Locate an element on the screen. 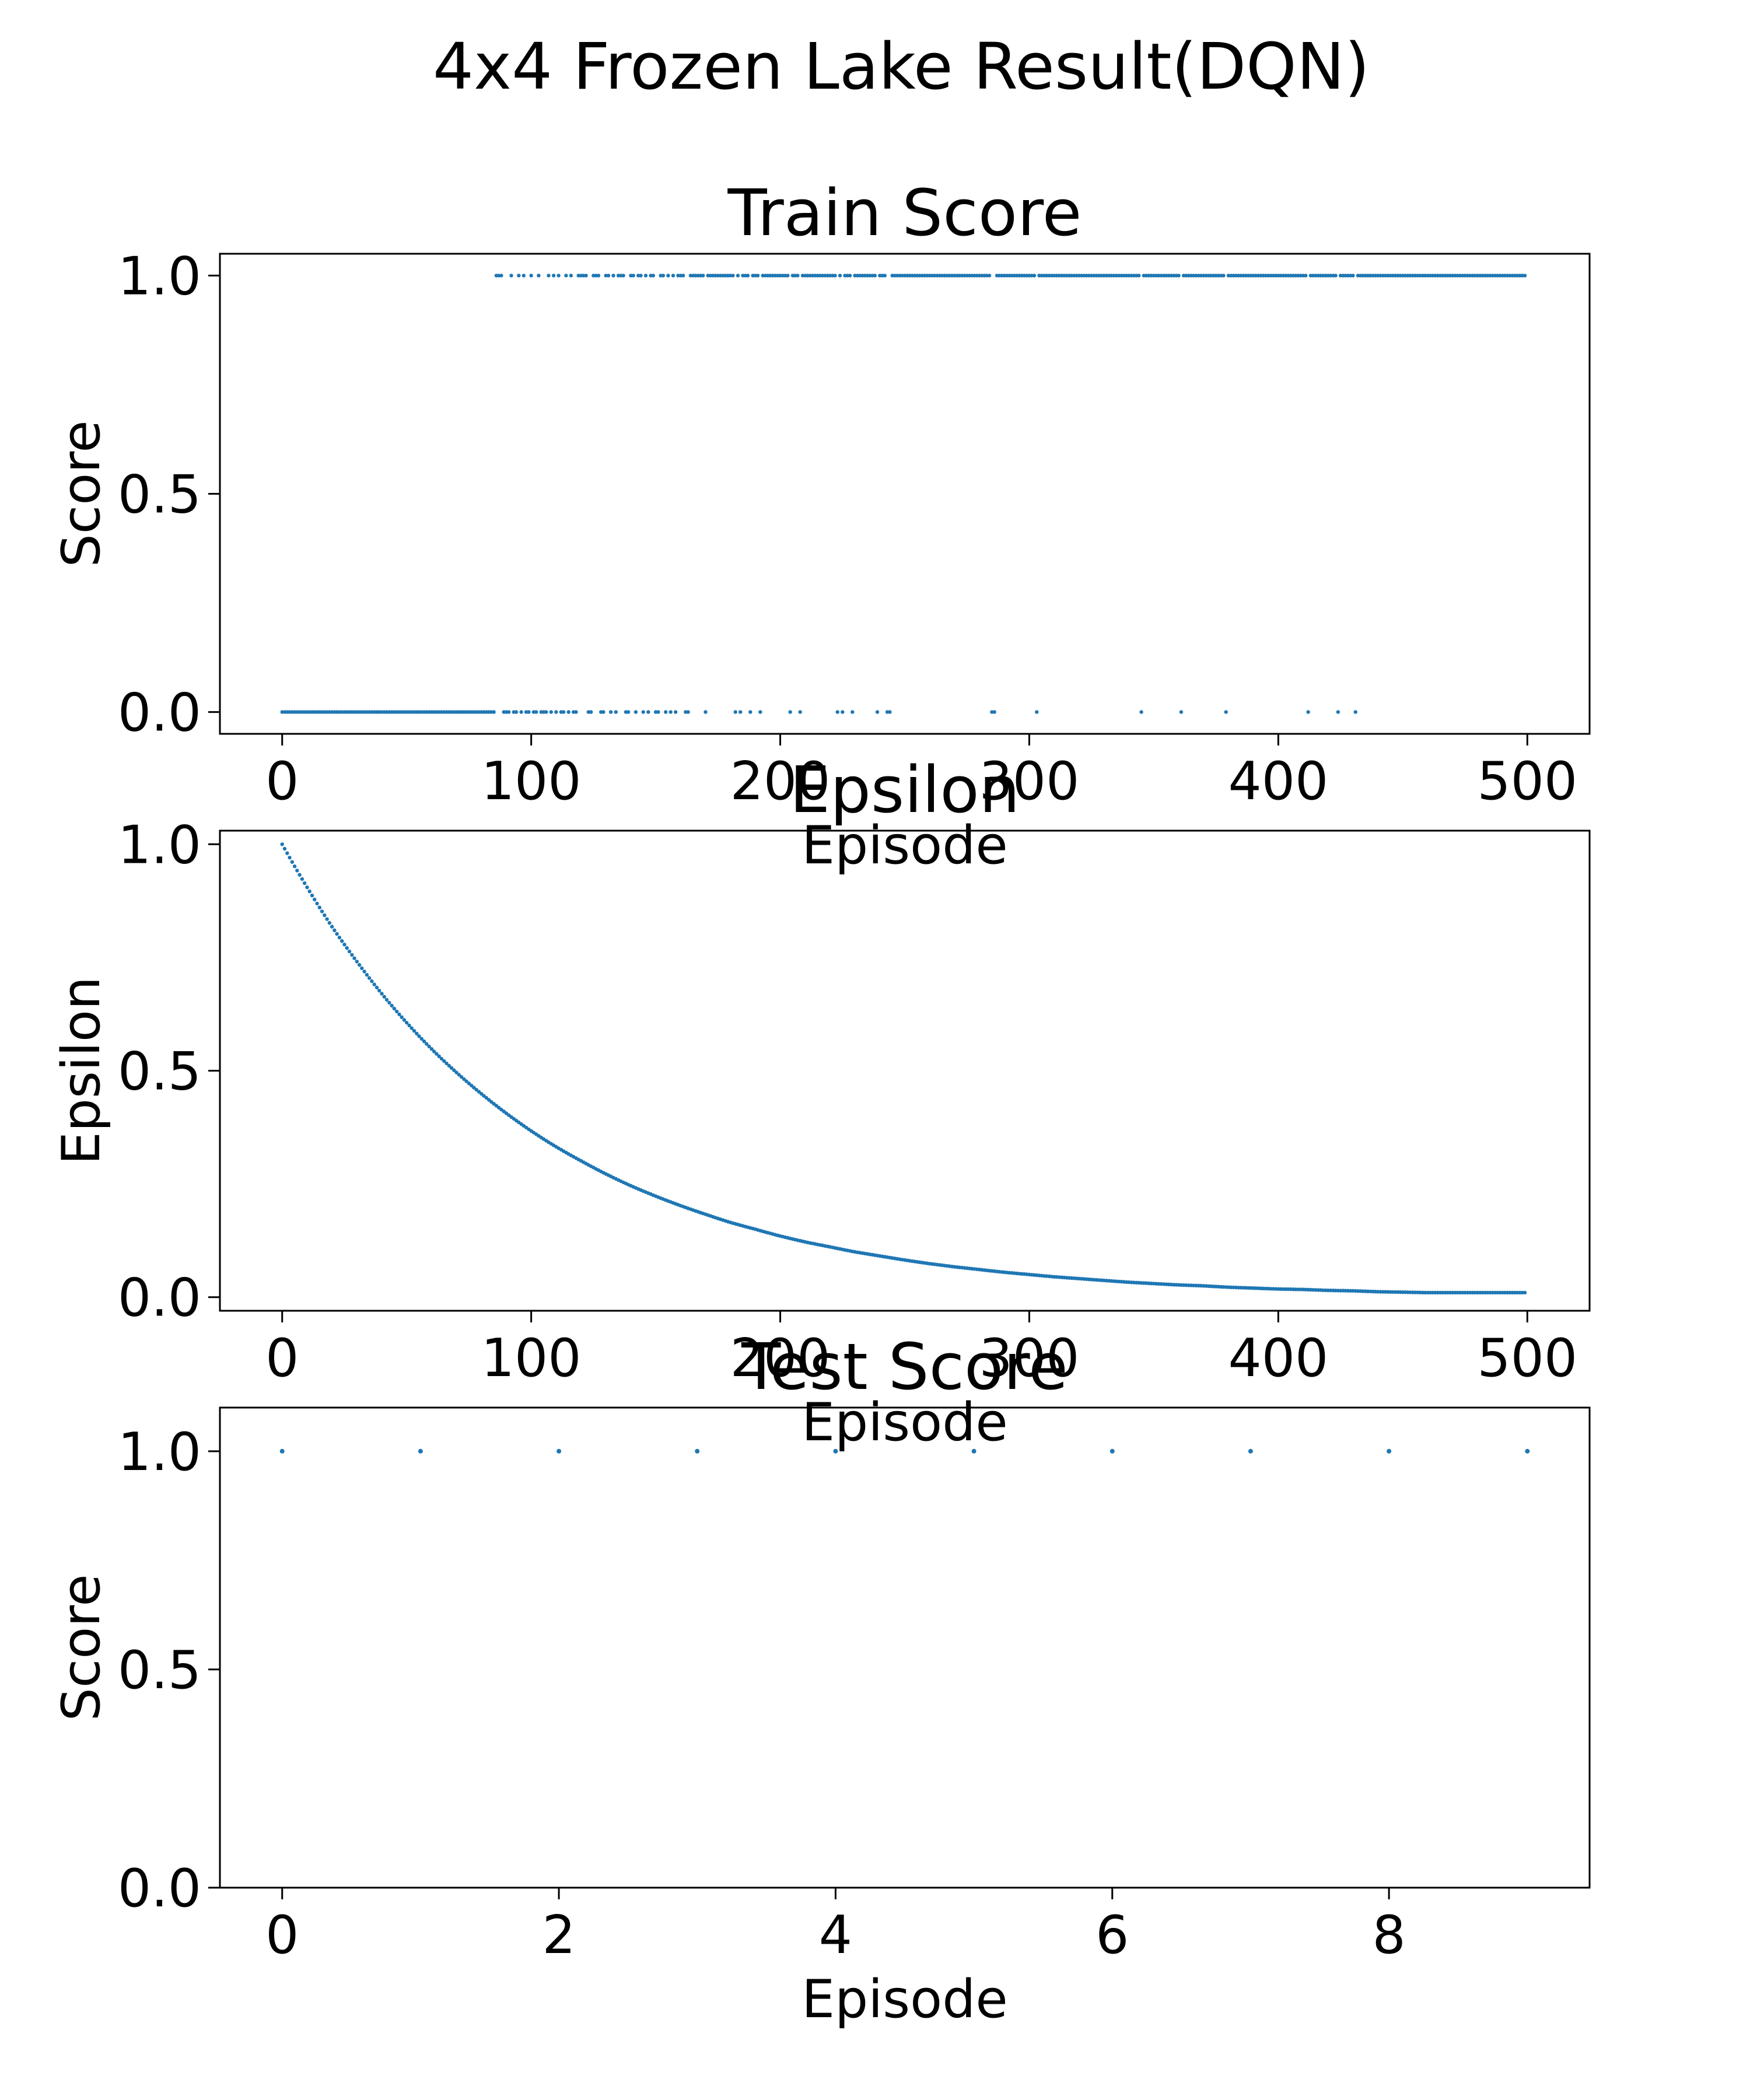 The width and height of the screenshot is (1750, 2100). y-axis-label: Epsilon is located at coordinates (81, 1071).